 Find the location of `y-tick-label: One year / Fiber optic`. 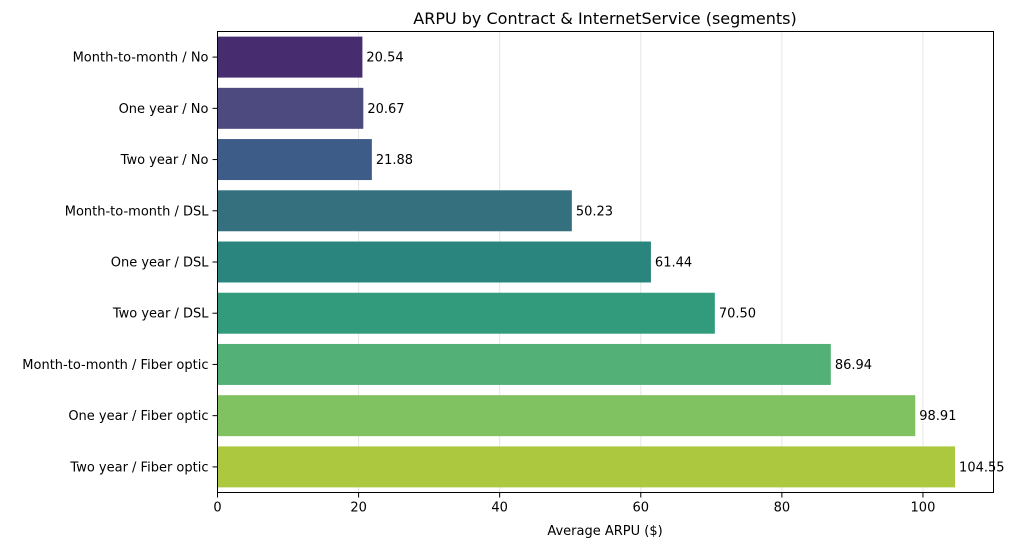

y-tick-label: One year / Fiber optic is located at coordinates (138, 416).